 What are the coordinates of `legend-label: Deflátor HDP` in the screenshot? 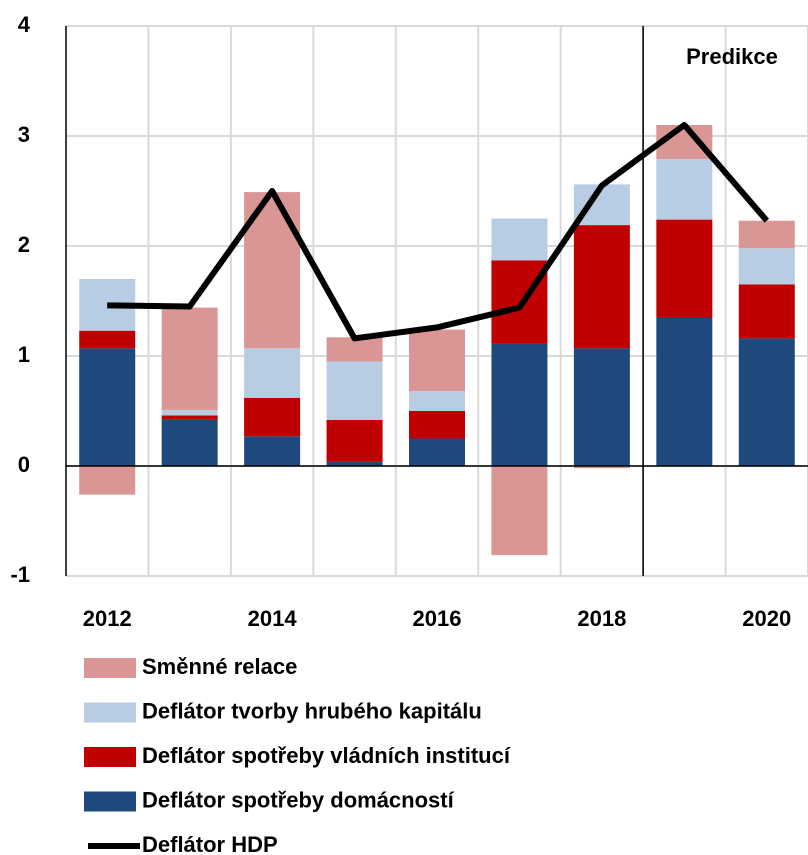 It's located at (210, 843).